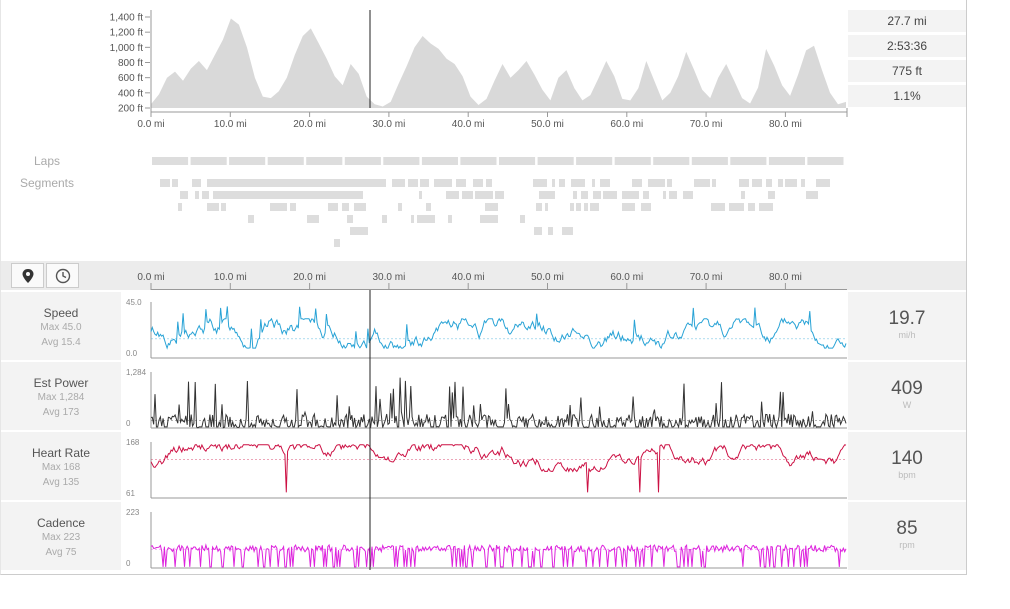 This screenshot has width=1010, height=609. Describe the element at coordinates (486, 468) in the screenshot. I see `metric-chart-2: 168 61` at that location.